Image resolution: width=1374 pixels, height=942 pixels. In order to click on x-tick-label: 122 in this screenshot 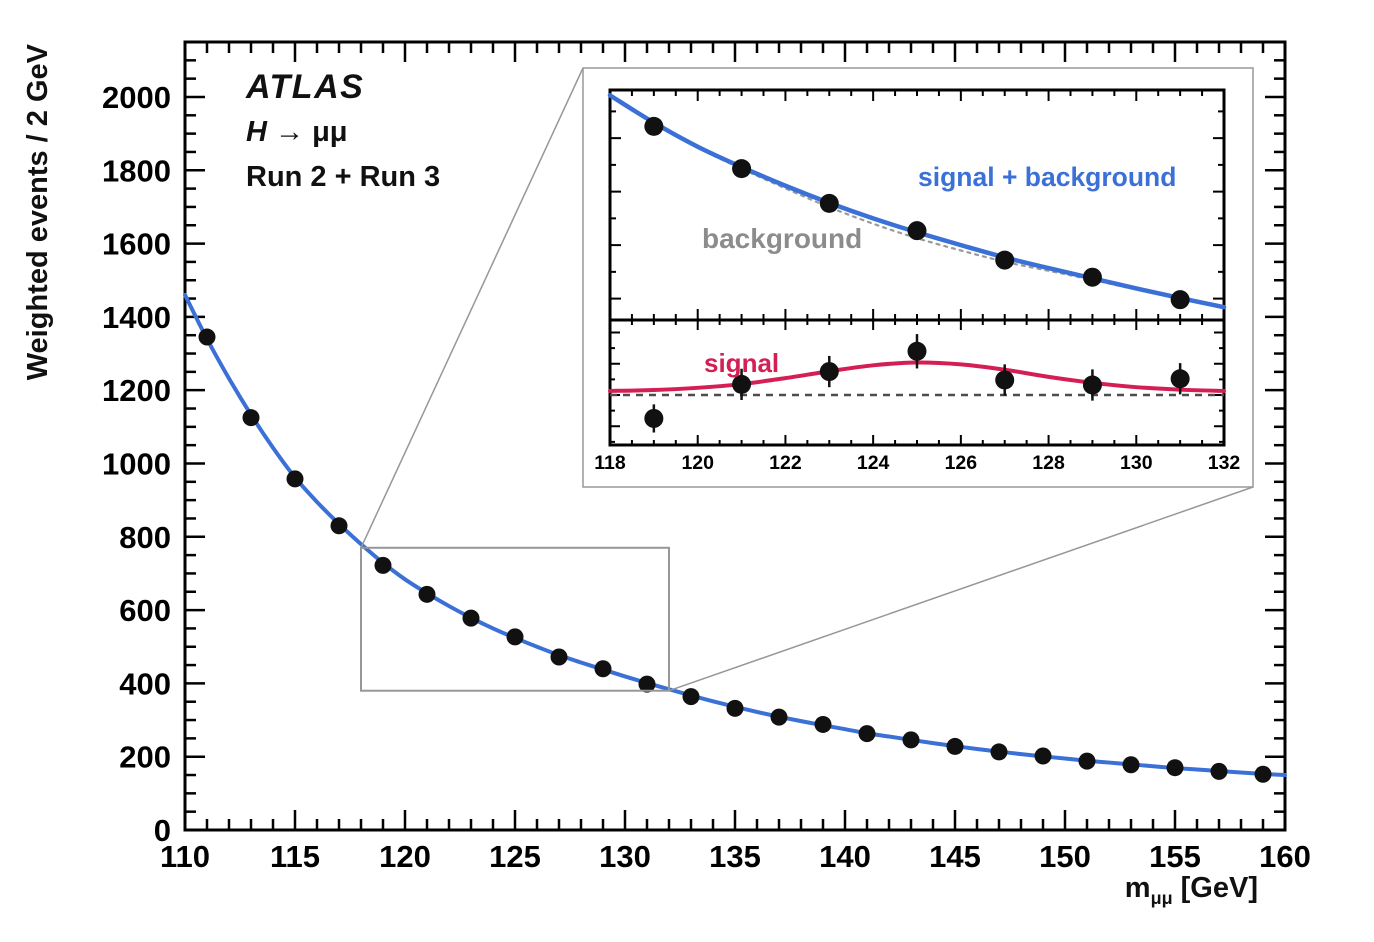, I will do `click(785, 463)`.